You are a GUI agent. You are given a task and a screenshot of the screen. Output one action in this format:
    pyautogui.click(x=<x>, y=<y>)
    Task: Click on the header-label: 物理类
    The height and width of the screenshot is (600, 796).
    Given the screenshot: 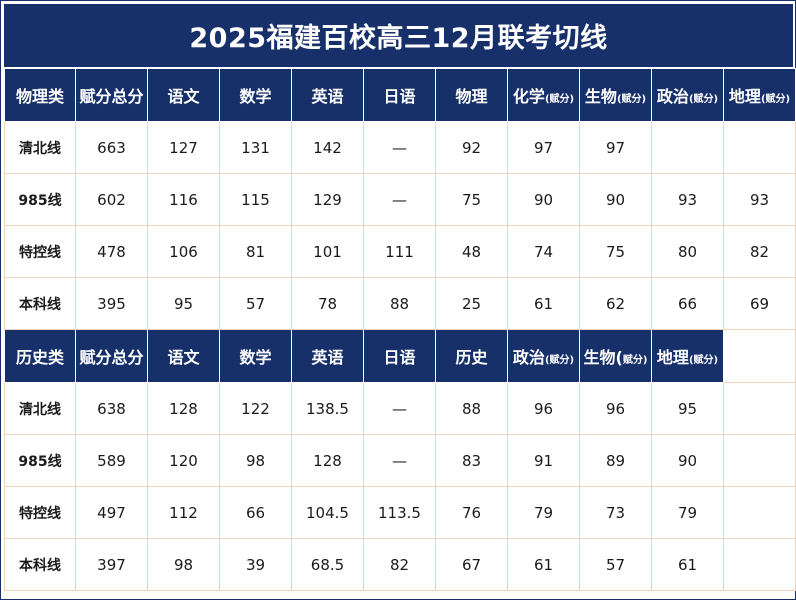 What is the action you would take?
    pyautogui.click(x=39, y=96)
    